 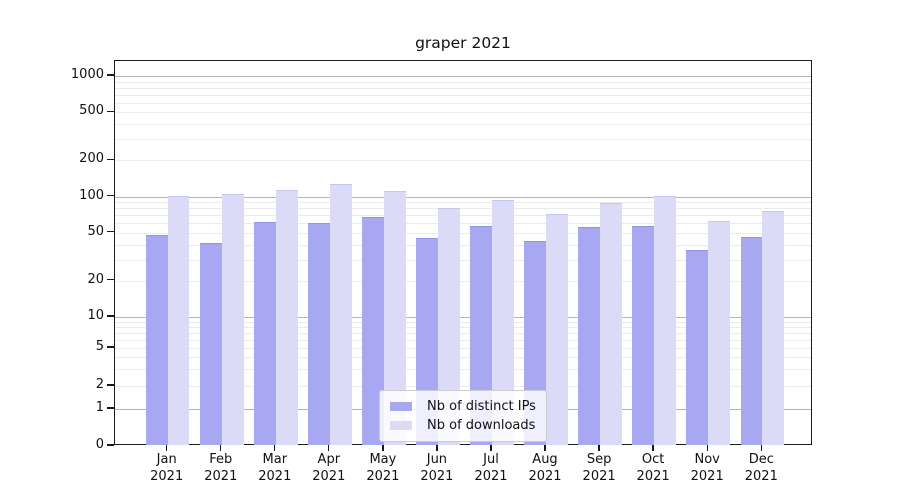 I want to click on x-tick-label: Dec 2021, so click(x=761, y=468).